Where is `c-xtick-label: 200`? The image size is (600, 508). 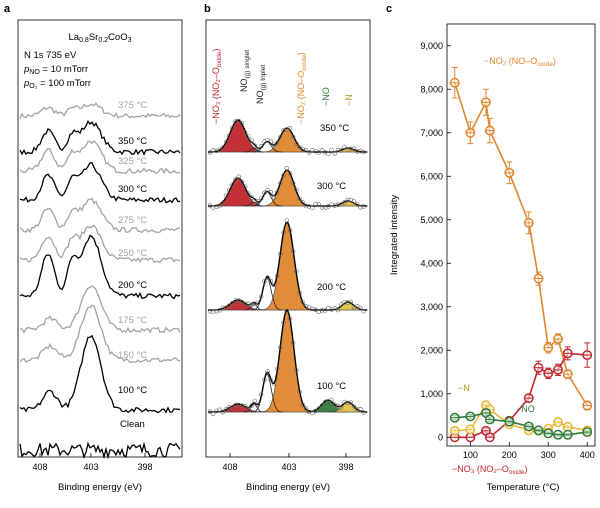
c-xtick-label: 200 is located at coordinates (509, 455).